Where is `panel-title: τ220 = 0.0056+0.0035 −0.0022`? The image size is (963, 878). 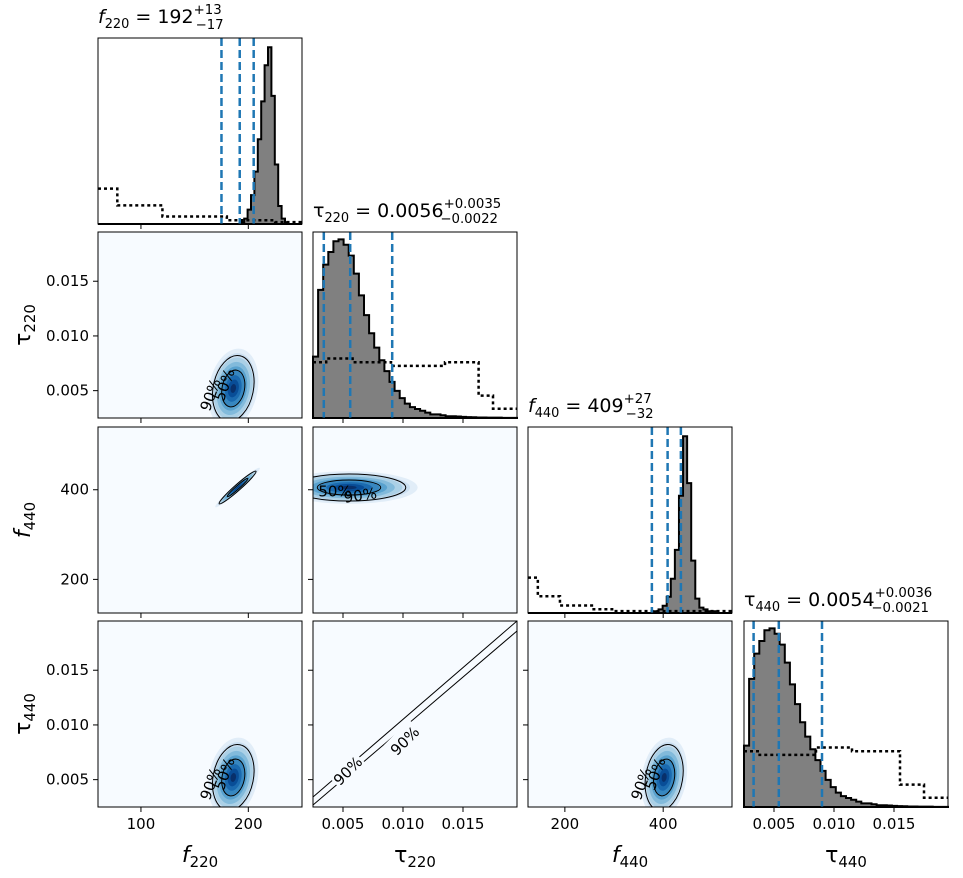 panel-title: τ220 = 0.0056+0.0035 −0.0022 is located at coordinates (407, 212).